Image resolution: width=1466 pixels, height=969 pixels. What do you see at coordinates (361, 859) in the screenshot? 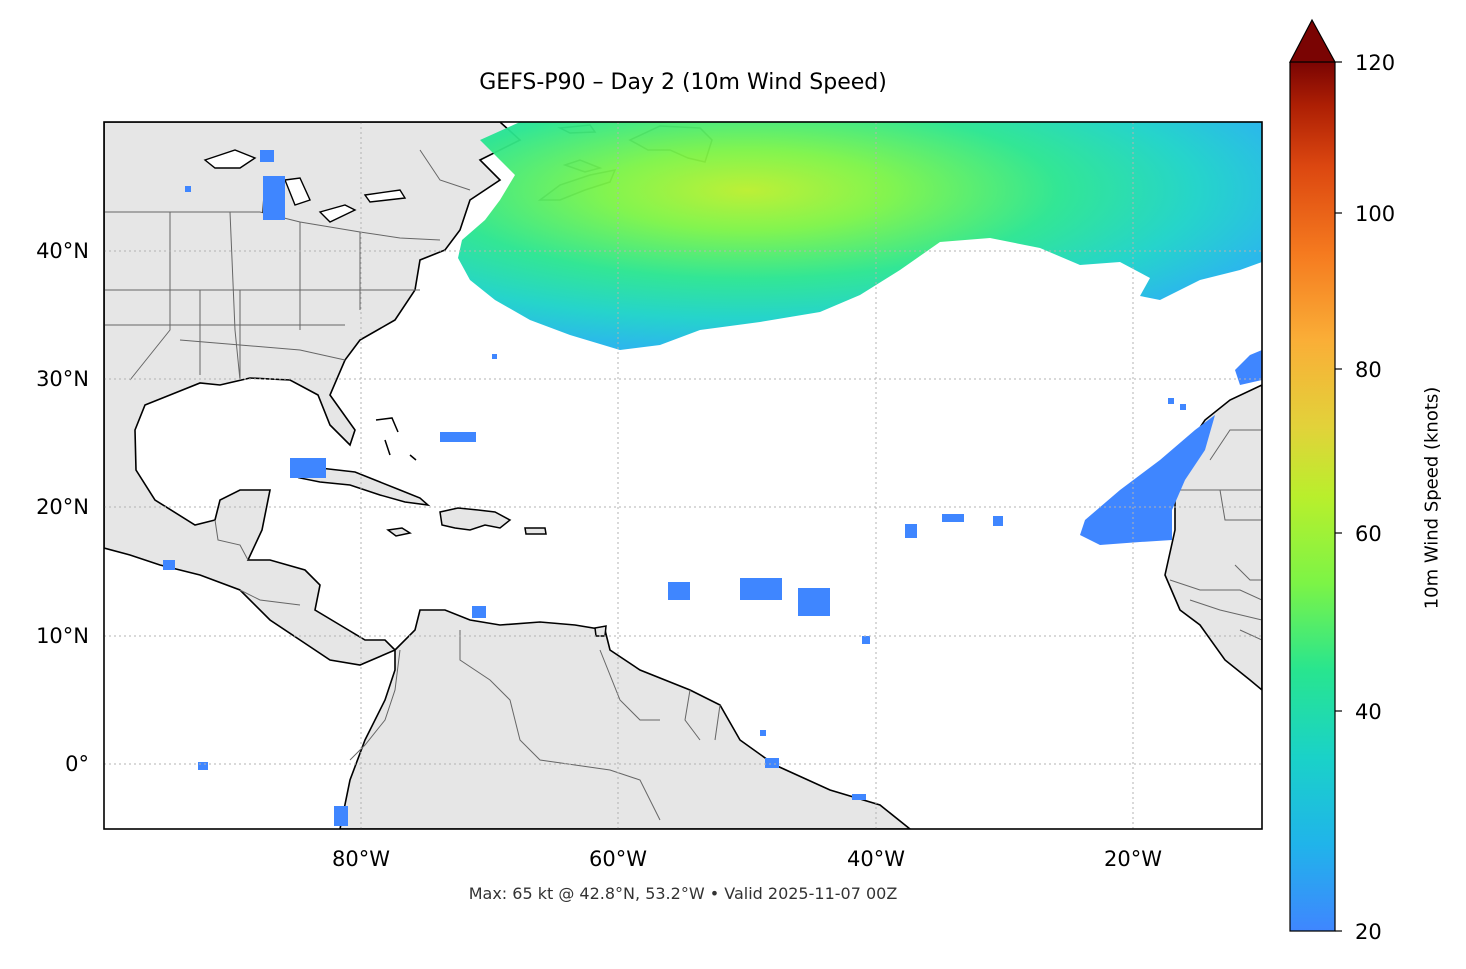
I see `lon-label: 80°W` at bounding box center [361, 859].